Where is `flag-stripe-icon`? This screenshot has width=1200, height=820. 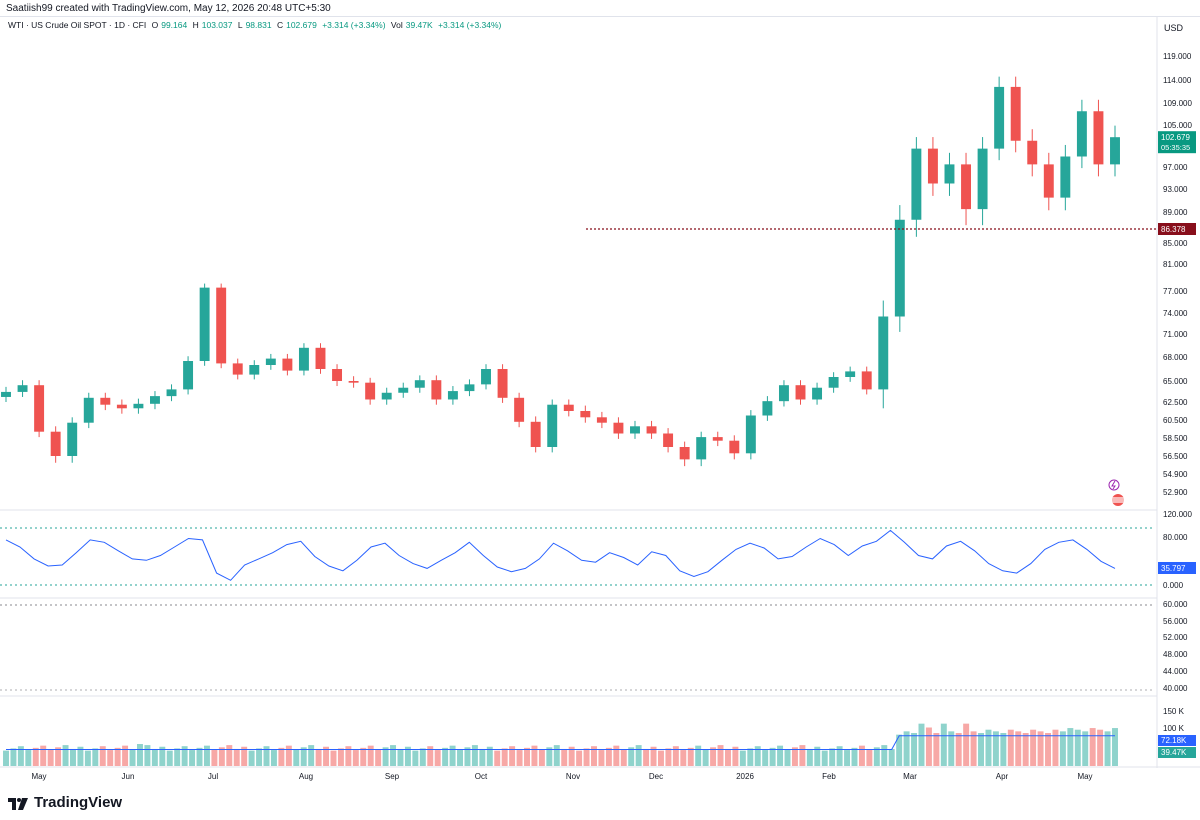
flag-stripe-icon is located at coordinates (1118, 500).